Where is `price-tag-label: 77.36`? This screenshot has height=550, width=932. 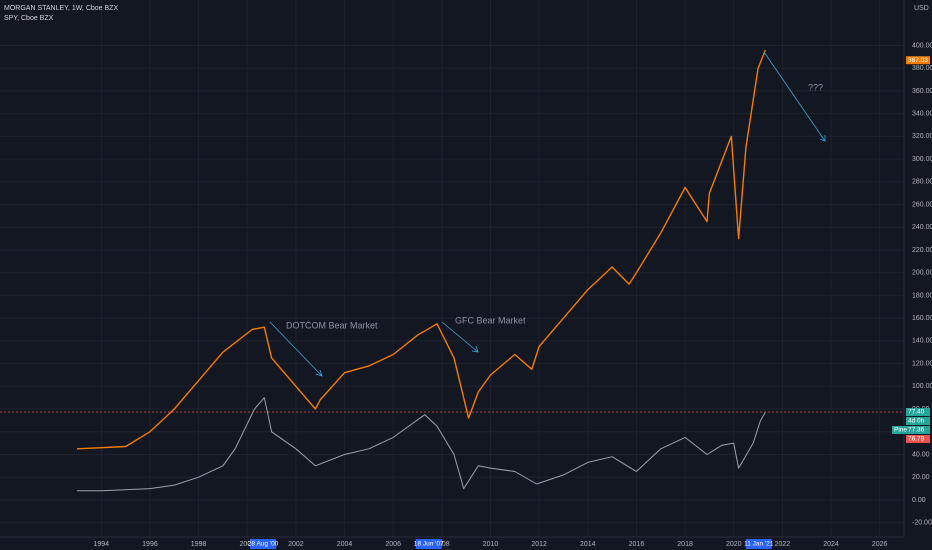 price-tag-label: 77.36 is located at coordinates (916, 430).